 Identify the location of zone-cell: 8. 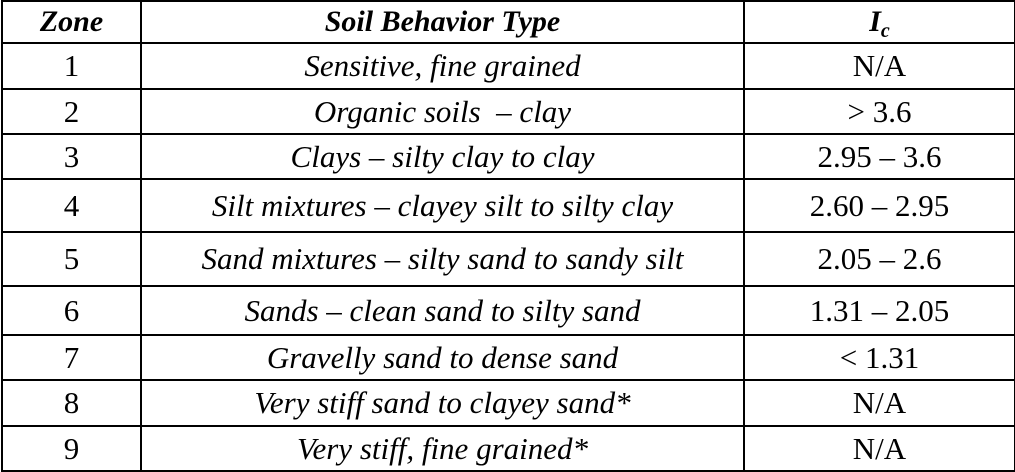
(71, 403).